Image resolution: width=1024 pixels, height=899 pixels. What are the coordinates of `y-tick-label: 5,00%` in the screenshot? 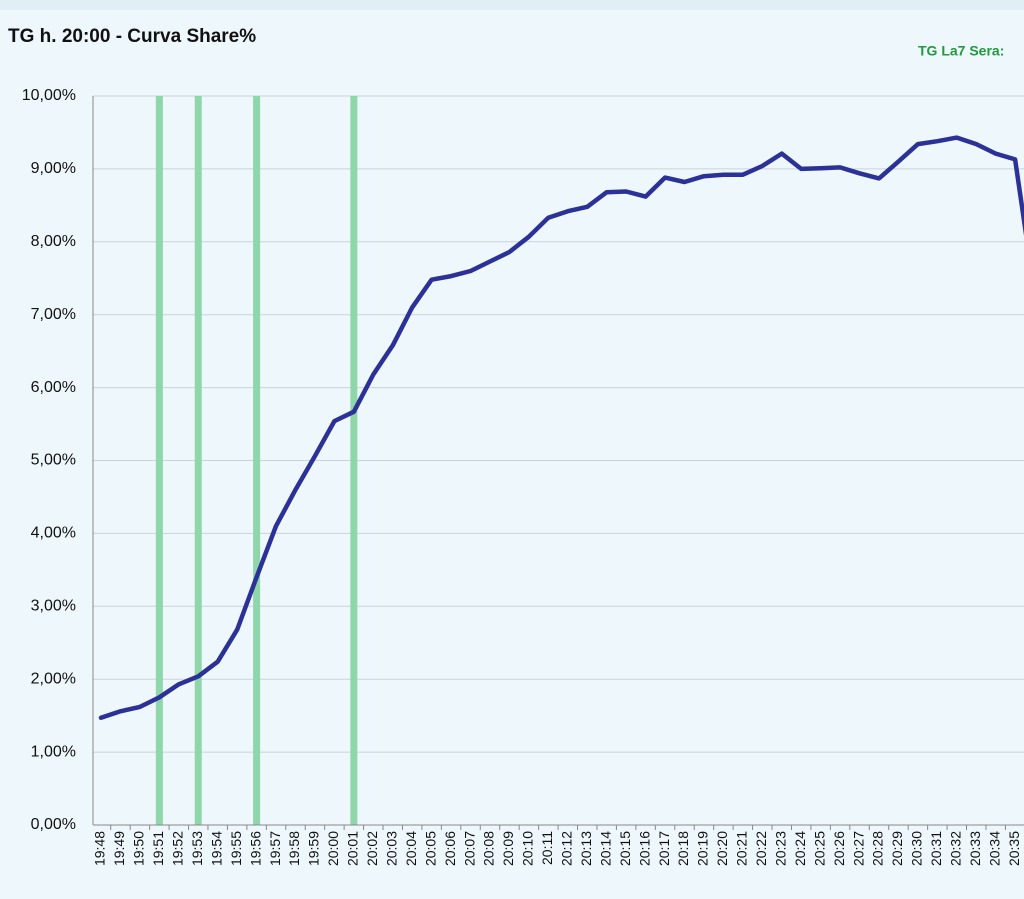 It's located at (53, 460).